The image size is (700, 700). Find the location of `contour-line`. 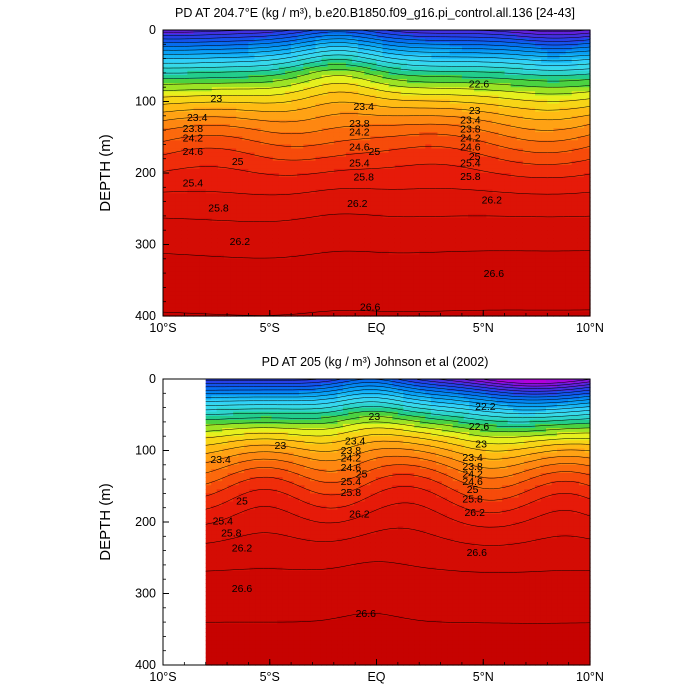

contour-line is located at coordinates (376, 73).